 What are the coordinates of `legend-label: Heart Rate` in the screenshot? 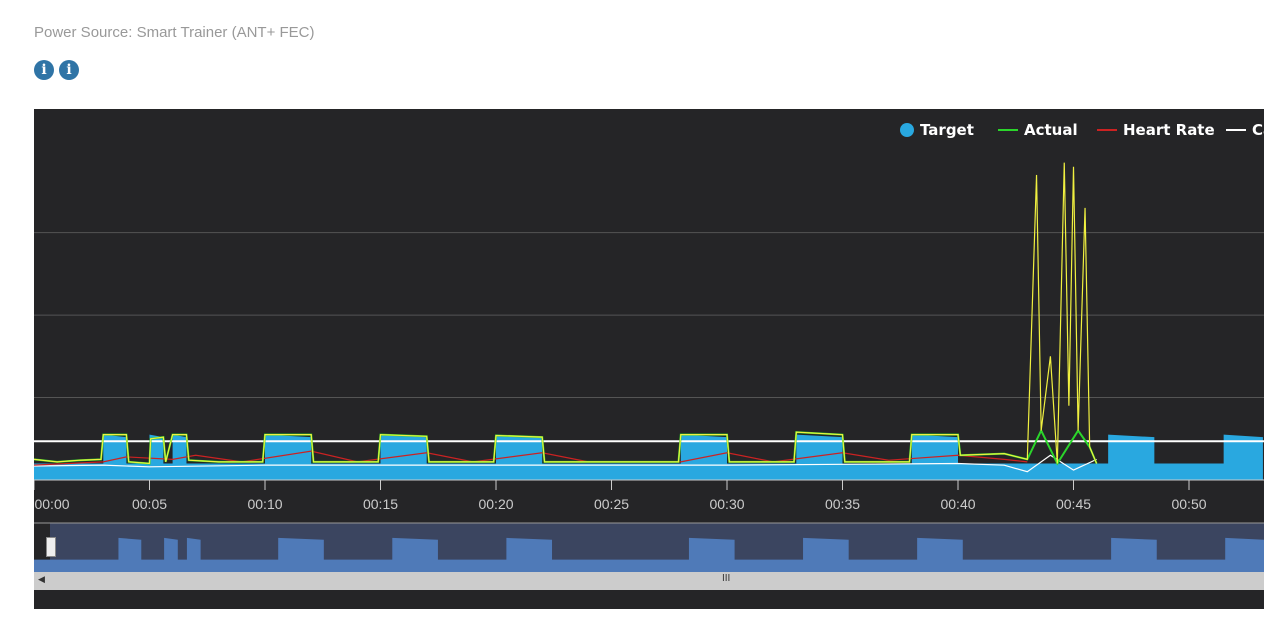 It's located at (1169, 130).